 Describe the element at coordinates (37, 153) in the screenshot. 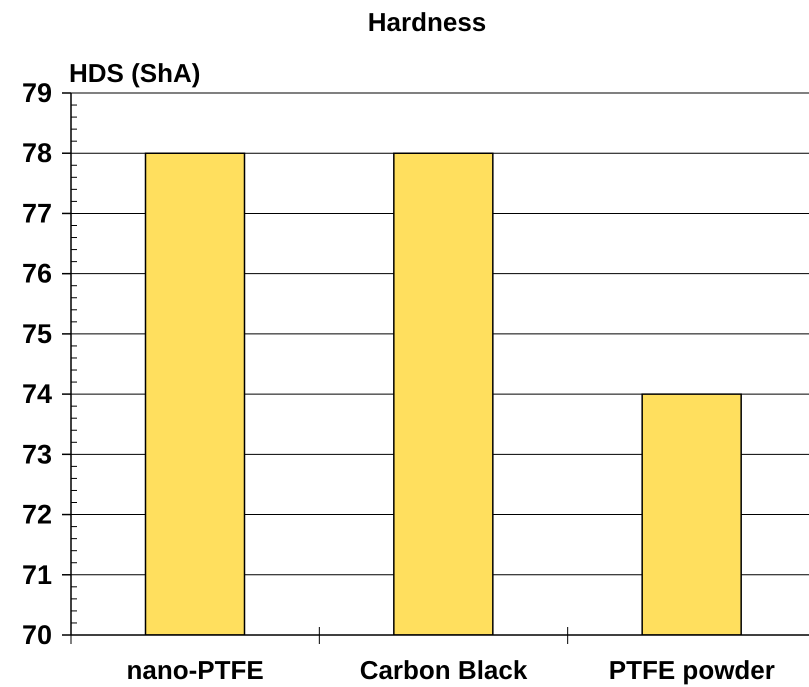

I see `y-tick-label: 78` at that location.